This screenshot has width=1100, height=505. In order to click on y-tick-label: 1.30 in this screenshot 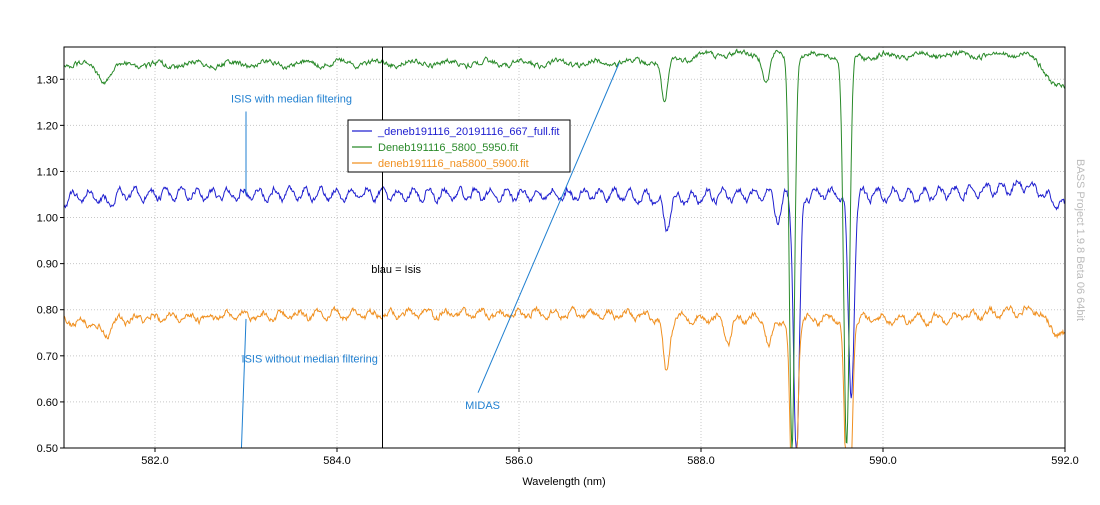, I will do `click(47, 80)`.